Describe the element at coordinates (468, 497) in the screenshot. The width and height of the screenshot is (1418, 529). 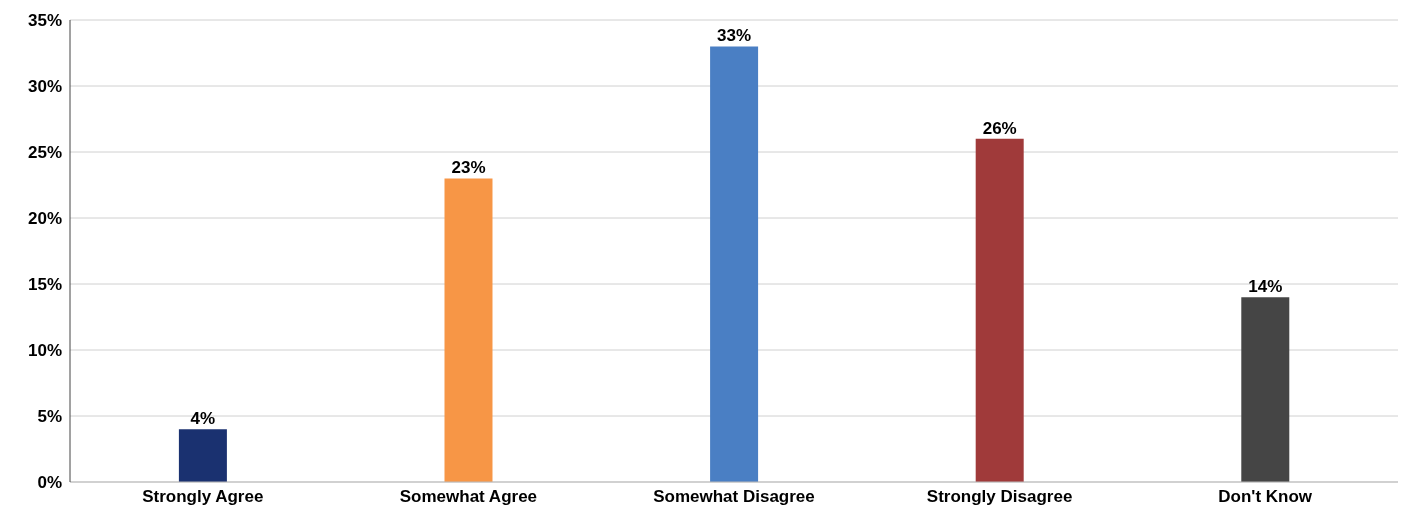
I see `x-tick-label: Somewhat Agree` at that location.